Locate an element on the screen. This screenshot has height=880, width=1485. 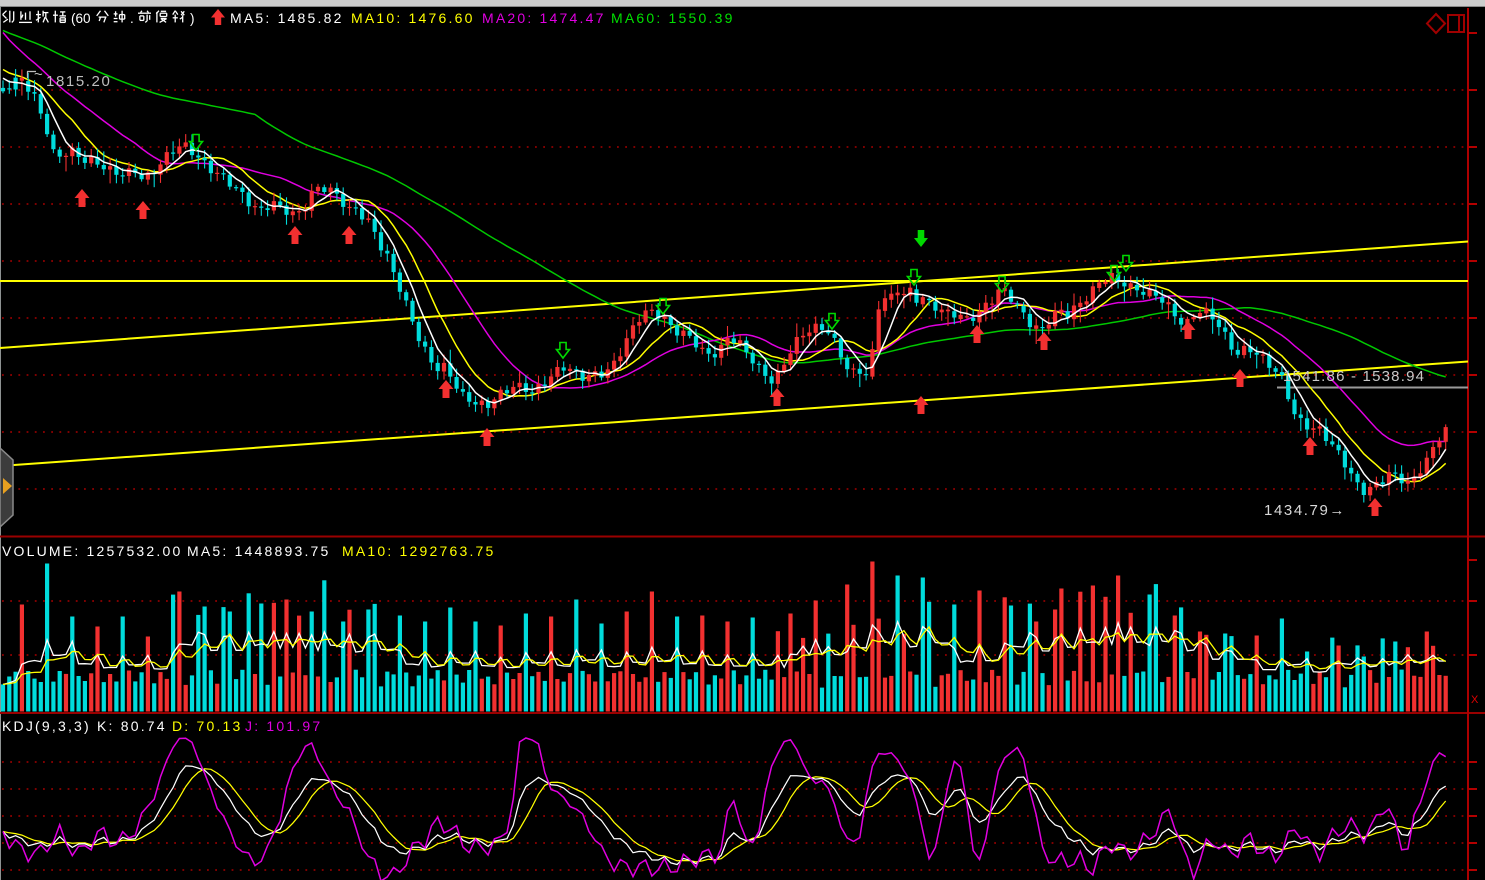
svg-text: 1434.79→ is located at coordinates (1305, 510).